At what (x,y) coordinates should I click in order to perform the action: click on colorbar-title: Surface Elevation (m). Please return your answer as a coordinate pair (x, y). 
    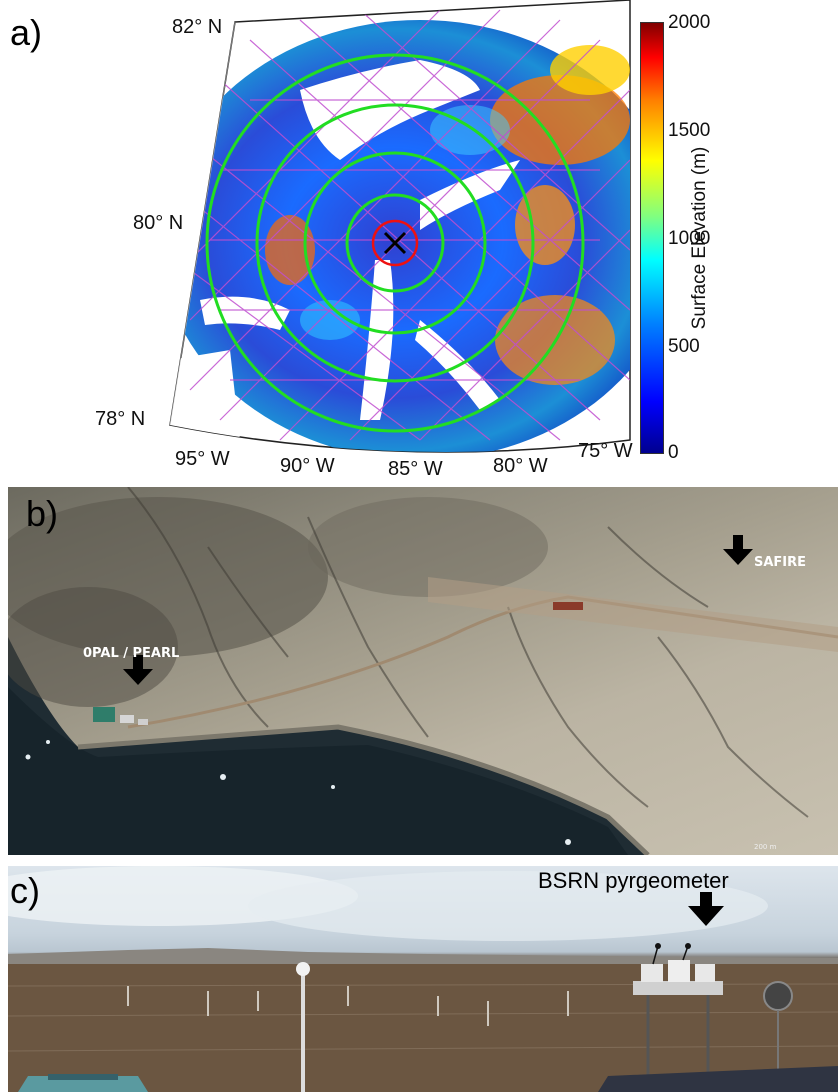
    Looking at the image, I should click on (699, 238).